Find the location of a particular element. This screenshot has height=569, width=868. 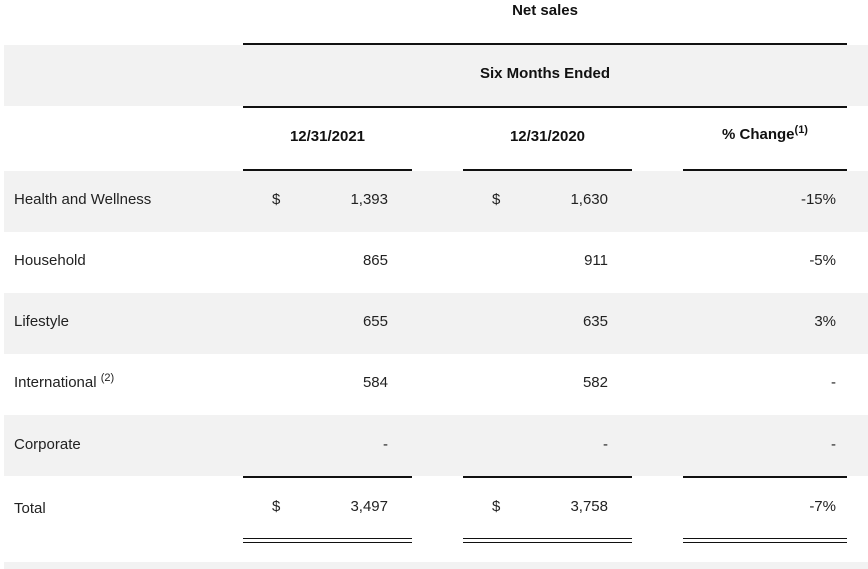

row-label-corporate: Corporate is located at coordinates (47, 444).